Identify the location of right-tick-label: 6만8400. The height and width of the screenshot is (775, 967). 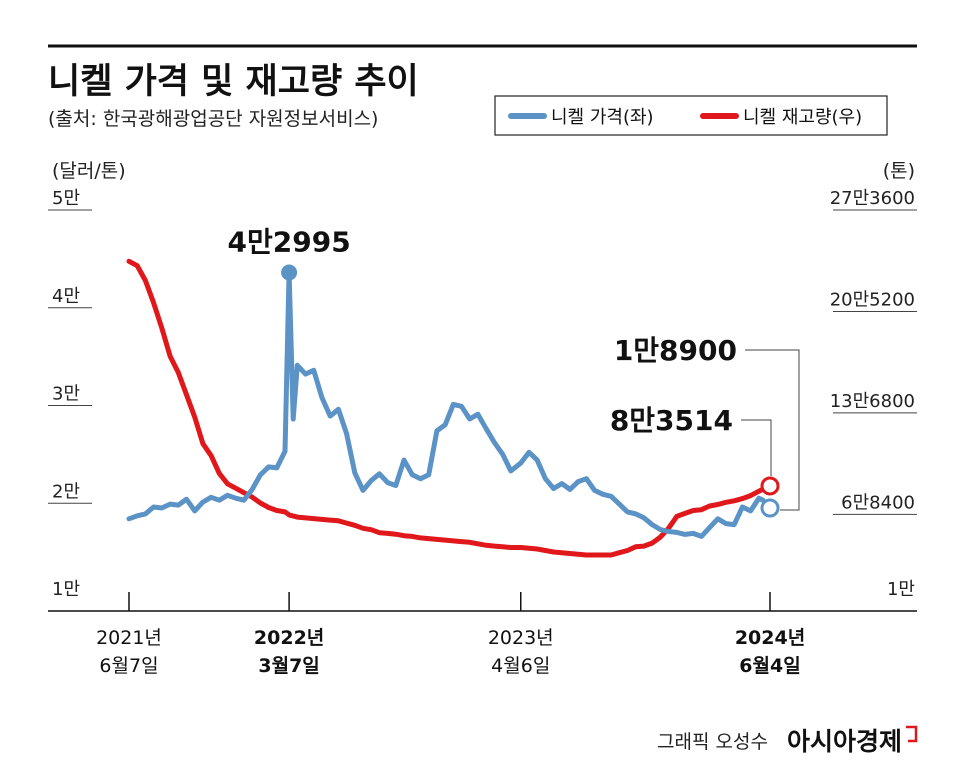
(878, 502).